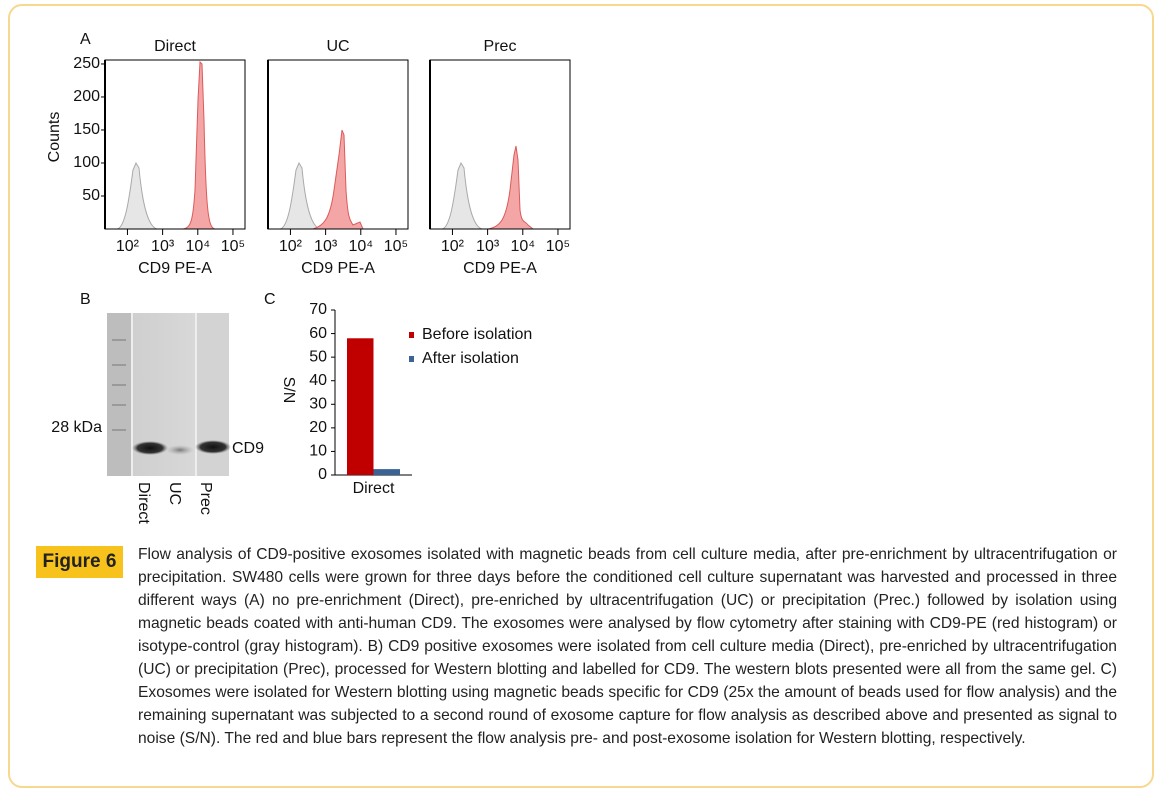 Image resolution: width=1164 pixels, height=794 pixels. Describe the element at coordinates (86, 63) in the screenshot. I see `y-tick-label: 250` at that location.